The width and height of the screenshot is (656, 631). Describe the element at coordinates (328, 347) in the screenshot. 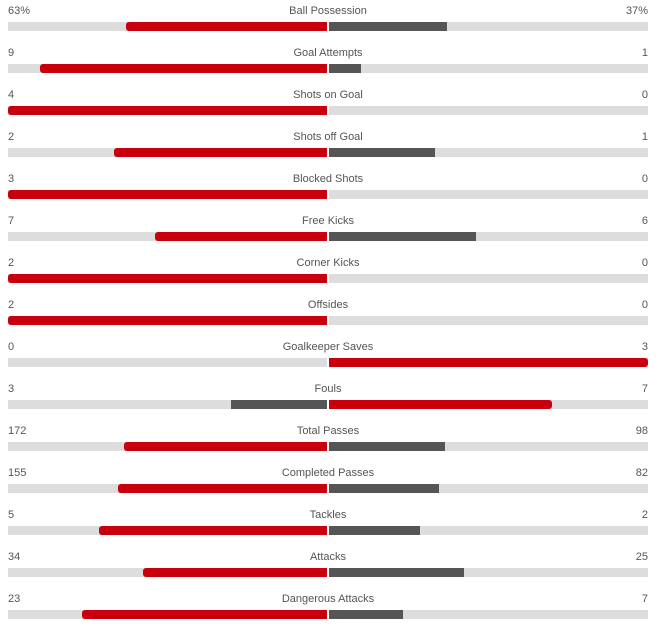

I see `stat-label: Goalkeeper Saves` at that location.